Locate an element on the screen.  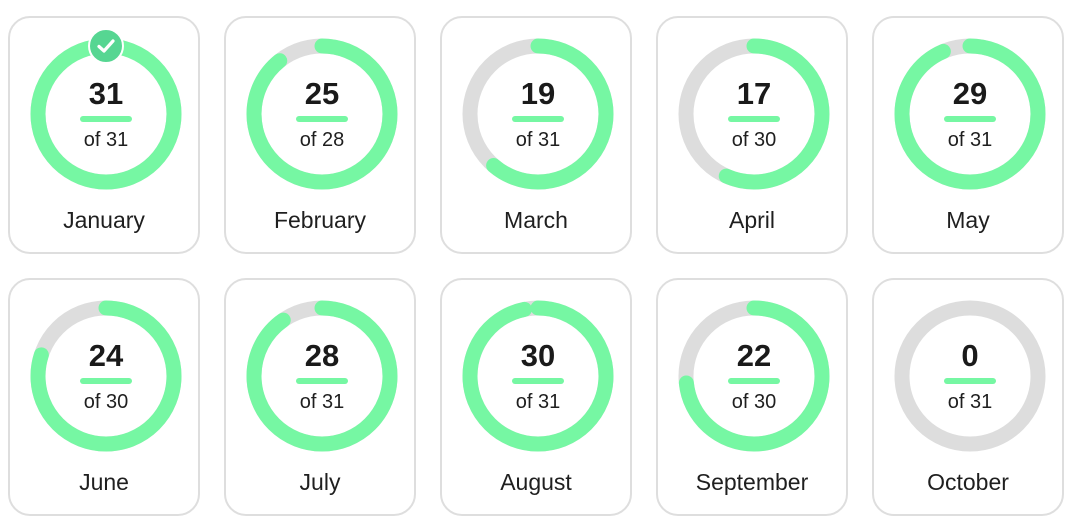
completed-count: 31 is located at coordinates (106, 93).